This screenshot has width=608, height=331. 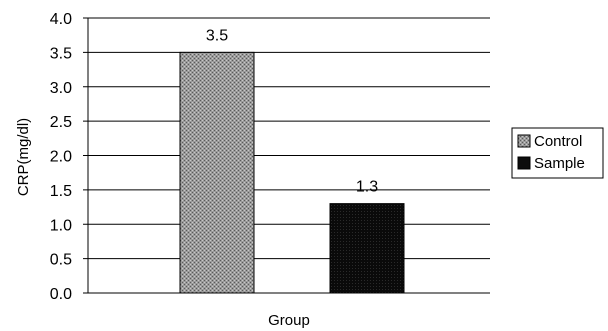 What do you see at coordinates (559, 163) in the screenshot?
I see `legend-label-sample: Sample` at bounding box center [559, 163].